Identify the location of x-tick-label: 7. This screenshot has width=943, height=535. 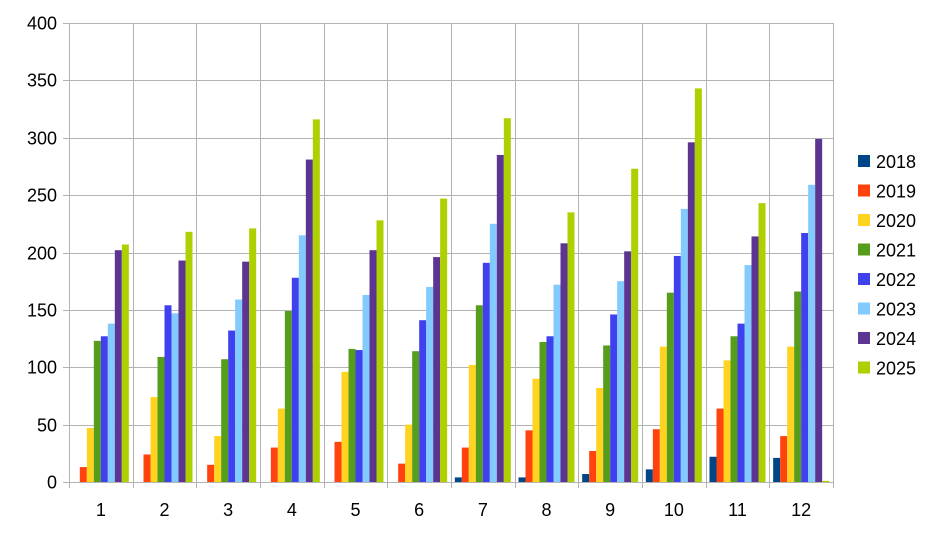
(483, 510).